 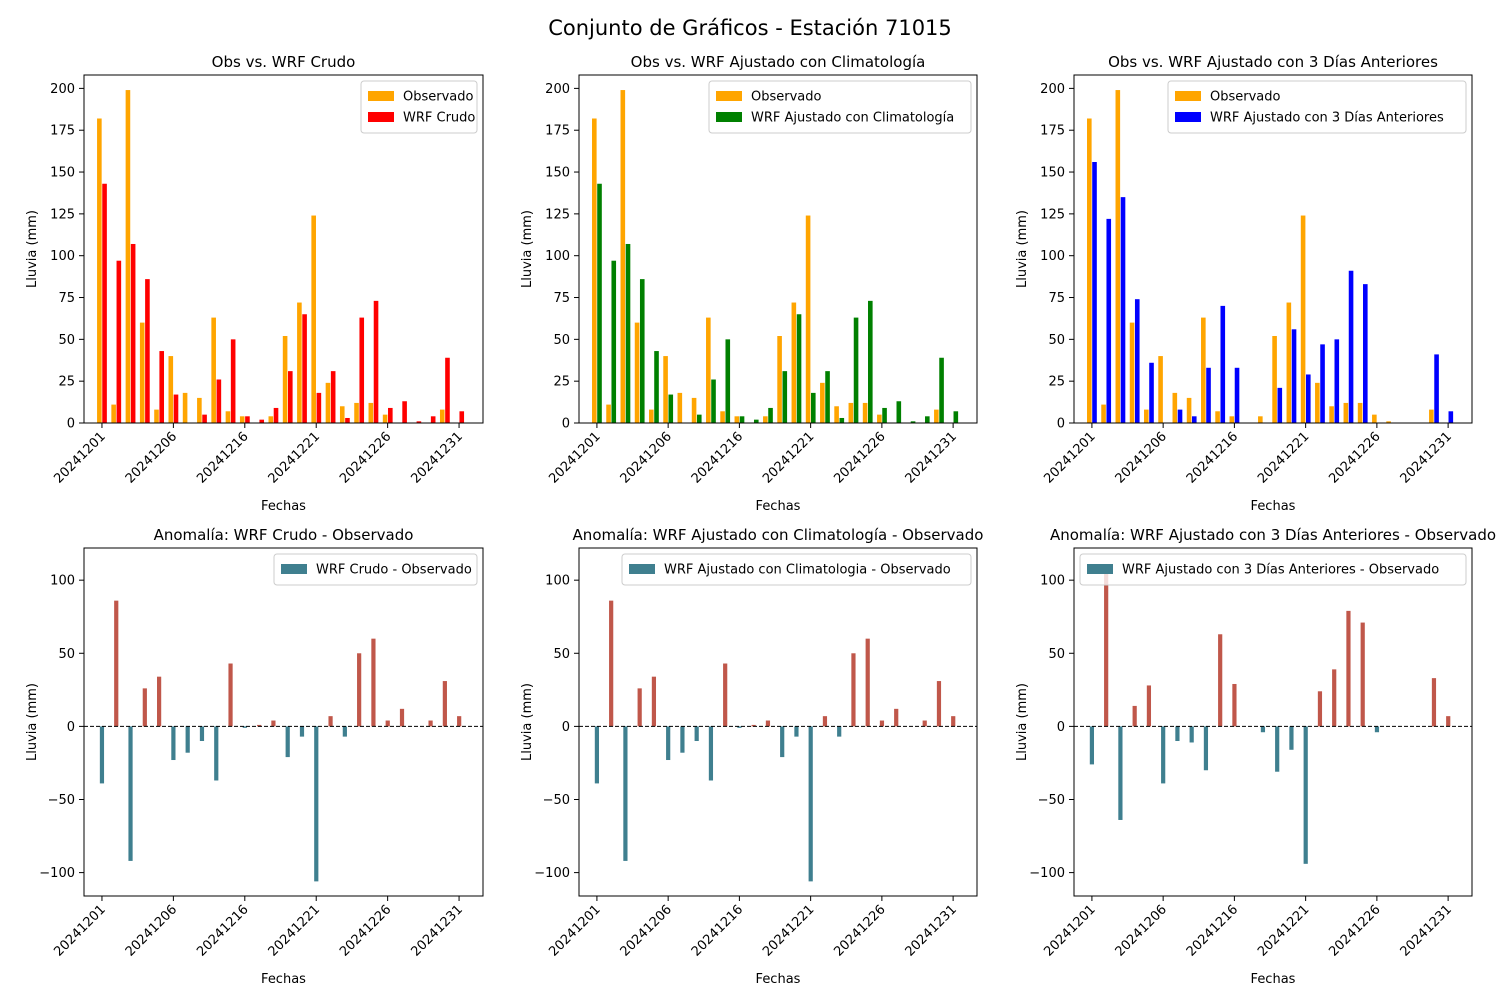 I want to click on x-tick-label: 20241226, so click(x=859, y=930).